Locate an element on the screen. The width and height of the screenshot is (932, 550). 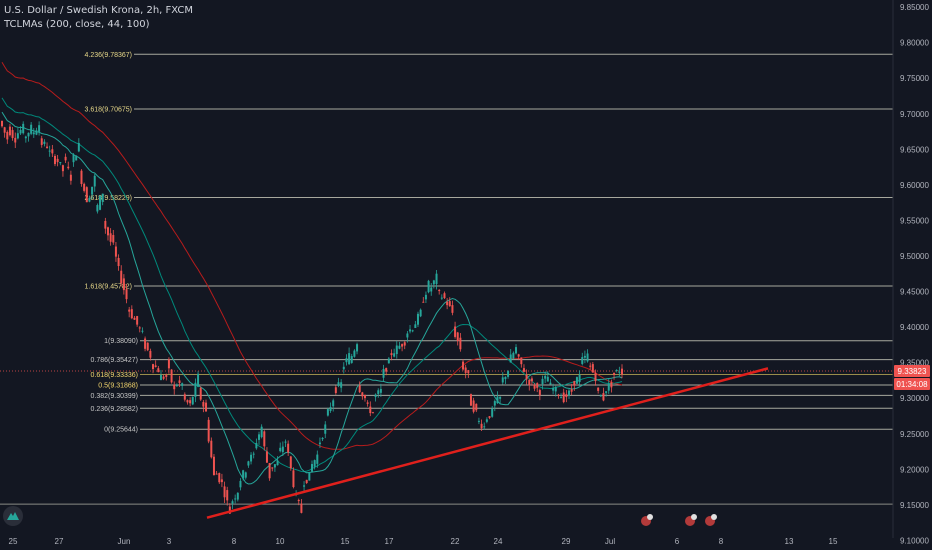
last-price-text: 9.33823 is located at coordinates (912, 371).